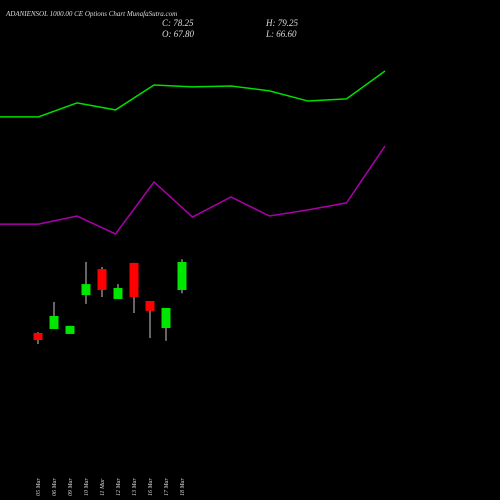 The image size is (500, 500). I want to click on low-info: L: 66.60, so click(281, 34).